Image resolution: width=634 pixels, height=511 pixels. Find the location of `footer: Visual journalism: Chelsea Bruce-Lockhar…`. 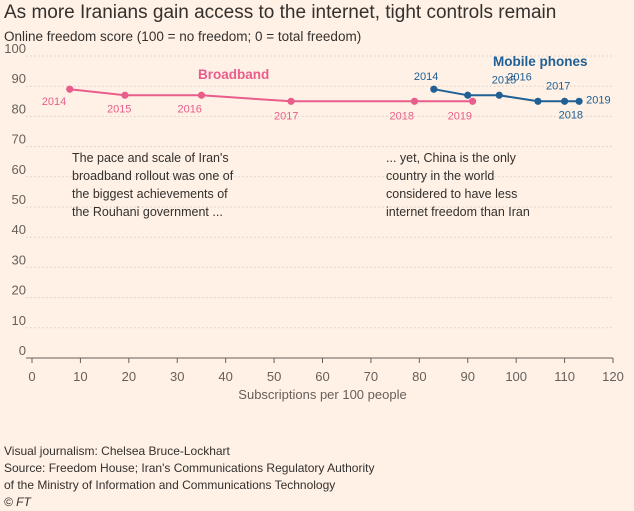

footer: Visual journalism: Chelsea Bruce-Lockhar… is located at coordinates (189, 477).